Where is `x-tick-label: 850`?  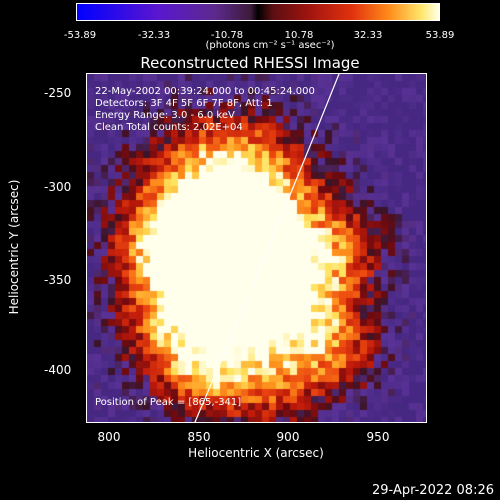
x-tick-label: 850 is located at coordinates (199, 437).